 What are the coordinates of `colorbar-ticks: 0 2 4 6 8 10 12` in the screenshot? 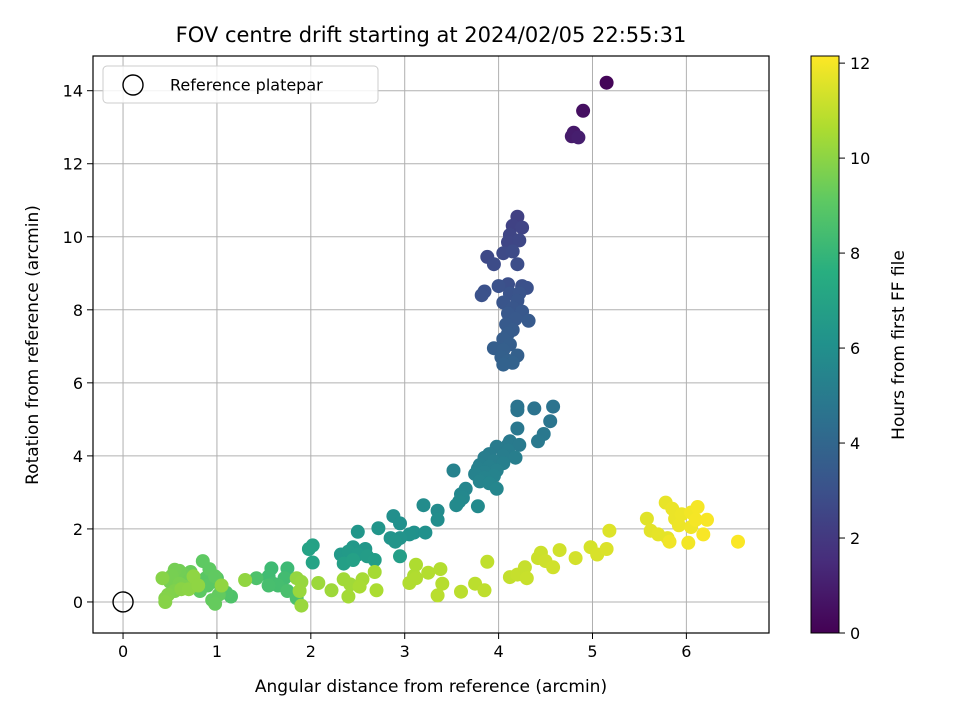 It's located at (854, 348).